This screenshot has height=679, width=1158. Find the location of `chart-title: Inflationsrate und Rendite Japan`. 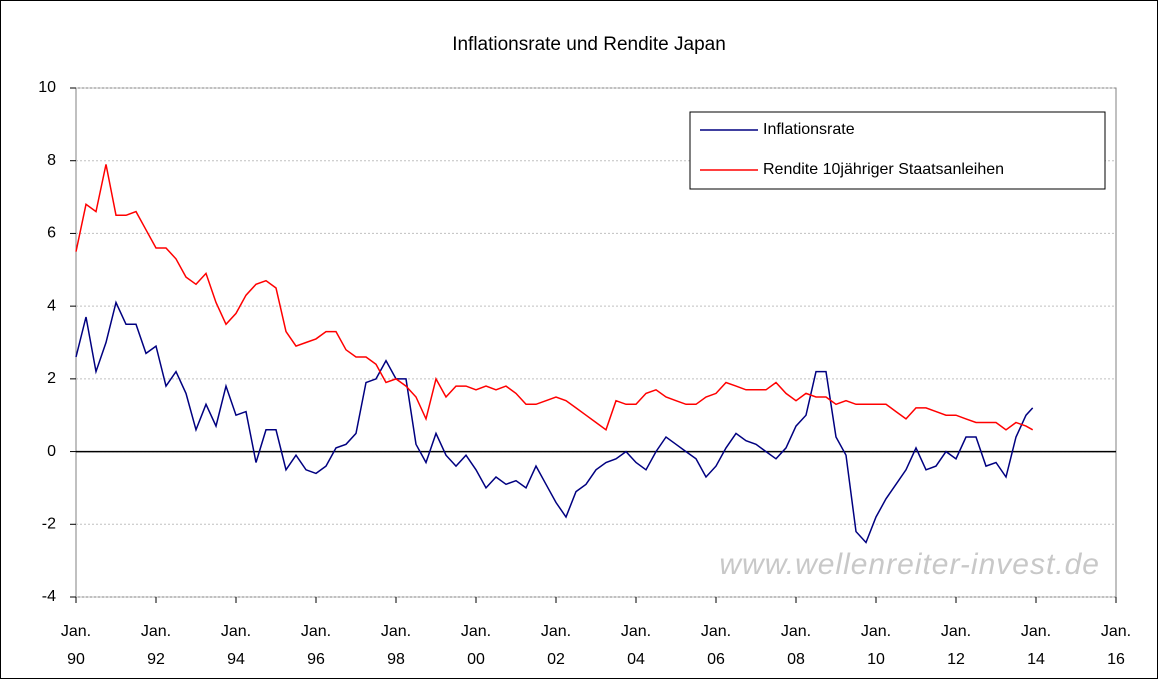

chart-title: Inflationsrate und Rendite Japan is located at coordinates (589, 44).